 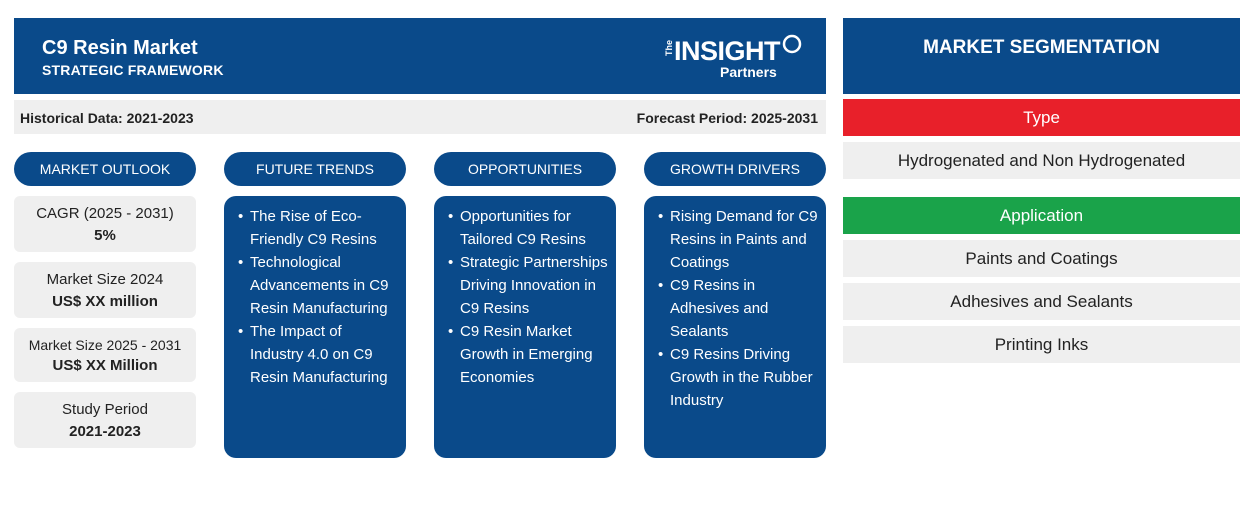 What do you see at coordinates (738, 308) in the screenshot?
I see `list-item: C9 Resins in Adhesives and Sealants` at bounding box center [738, 308].